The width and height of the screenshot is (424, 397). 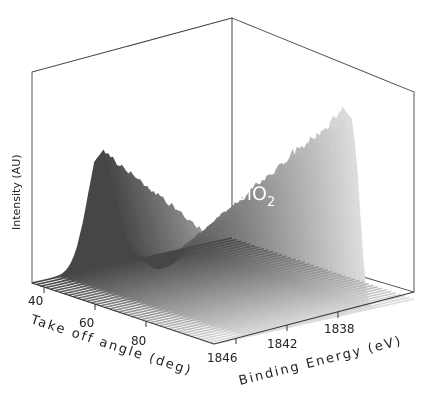 I want to click on x-tick-40: 40, so click(x=35, y=301).